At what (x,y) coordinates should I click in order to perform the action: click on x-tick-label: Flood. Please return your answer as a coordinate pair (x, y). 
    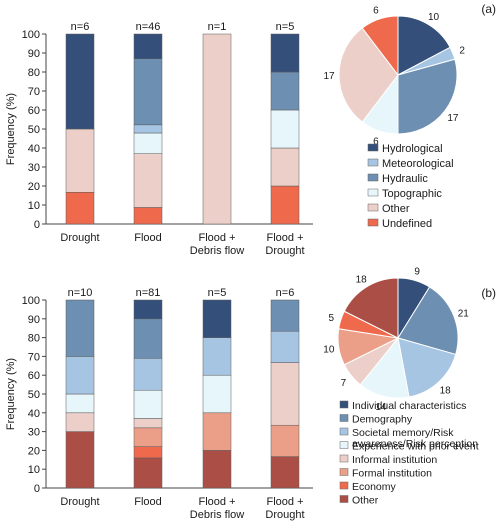
    Looking at the image, I should click on (148, 238).